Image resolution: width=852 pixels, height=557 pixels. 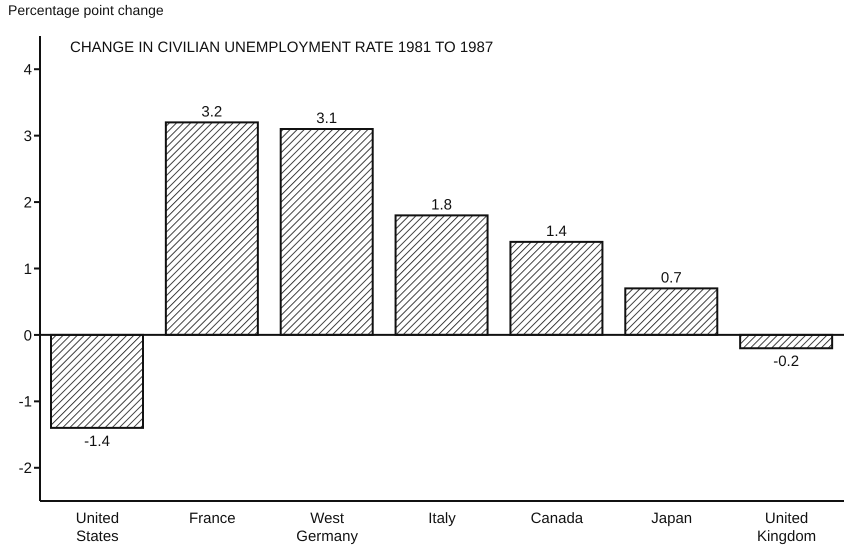 What do you see at coordinates (28, 136) in the screenshot?
I see `y-tick-label: 3` at bounding box center [28, 136].